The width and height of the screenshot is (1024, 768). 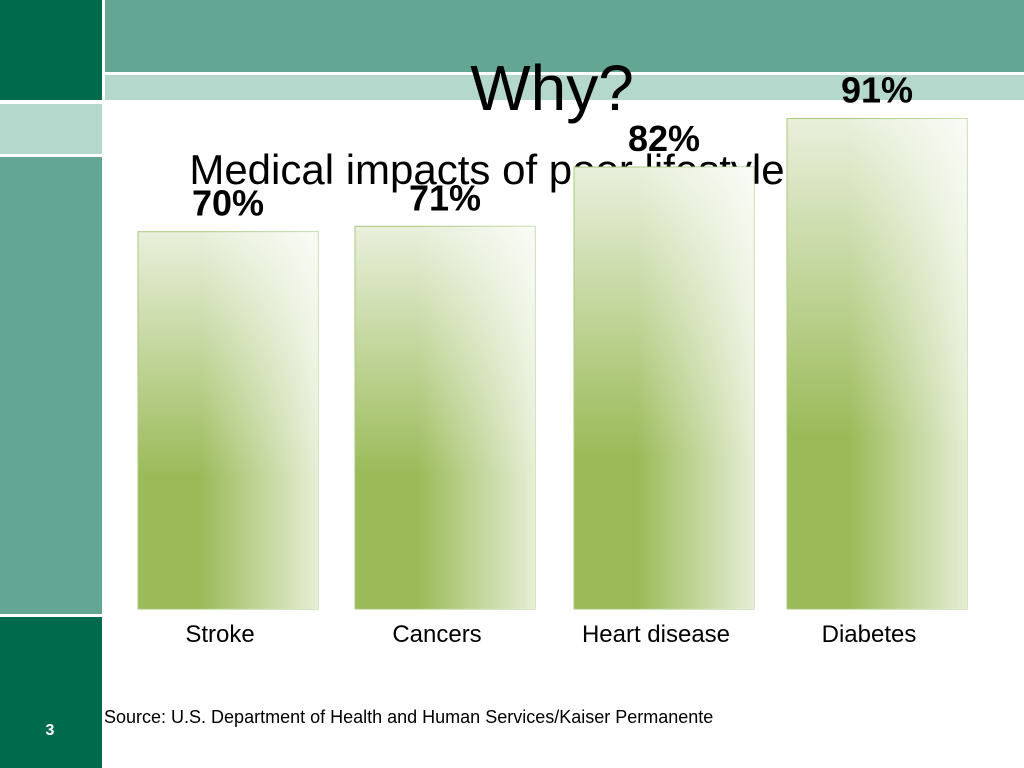 What do you see at coordinates (656, 634) in the screenshot?
I see `category-label: Heart disease` at bounding box center [656, 634].